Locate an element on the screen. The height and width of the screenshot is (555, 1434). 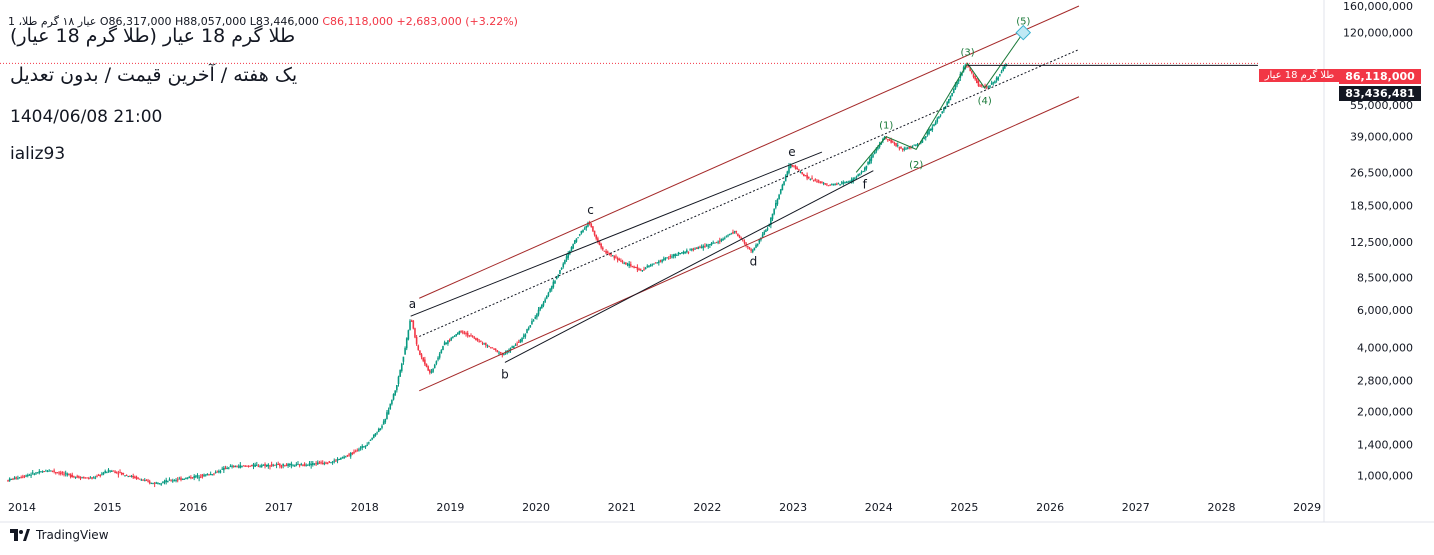
wave-label-d: d is located at coordinates (754, 262).